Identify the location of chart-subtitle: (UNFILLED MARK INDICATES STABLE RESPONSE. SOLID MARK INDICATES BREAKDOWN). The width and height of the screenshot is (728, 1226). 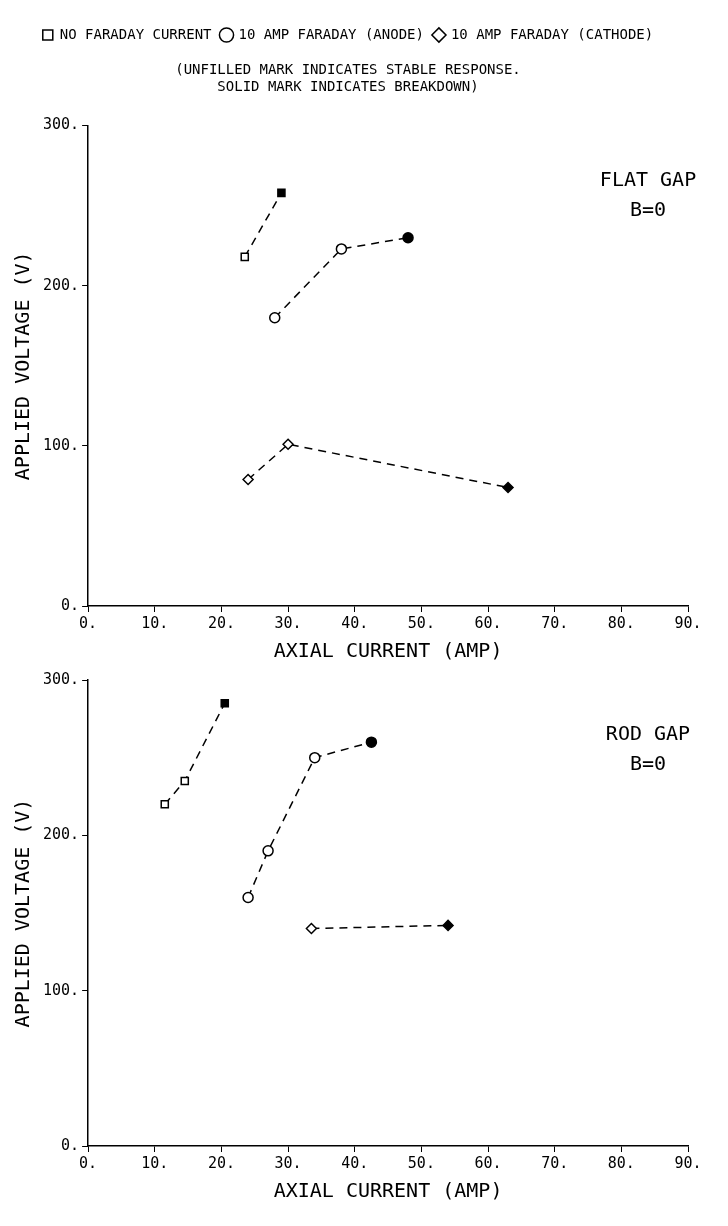
(348, 77).